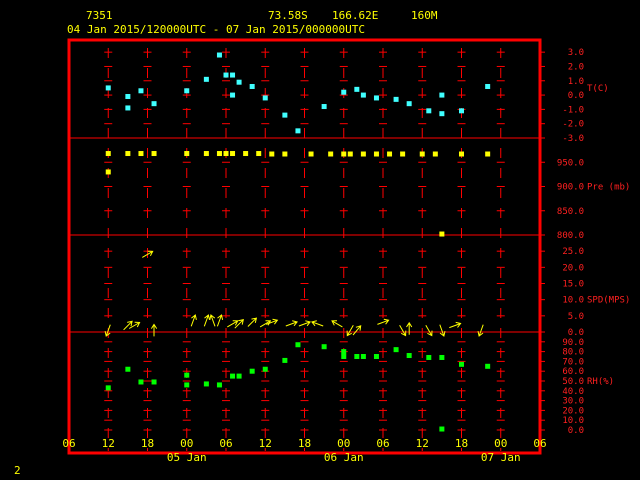 This screenshot has width=640, height=480. Describe the element at coordinates (344, 457) in the screenshot. I see `day-label: 06 Jan` at that location.